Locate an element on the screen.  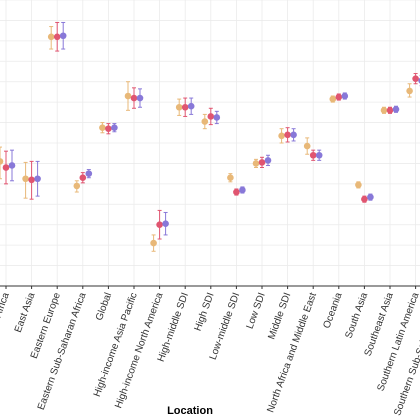
x-tick-label: Africa is located at coordinates (6, 305).